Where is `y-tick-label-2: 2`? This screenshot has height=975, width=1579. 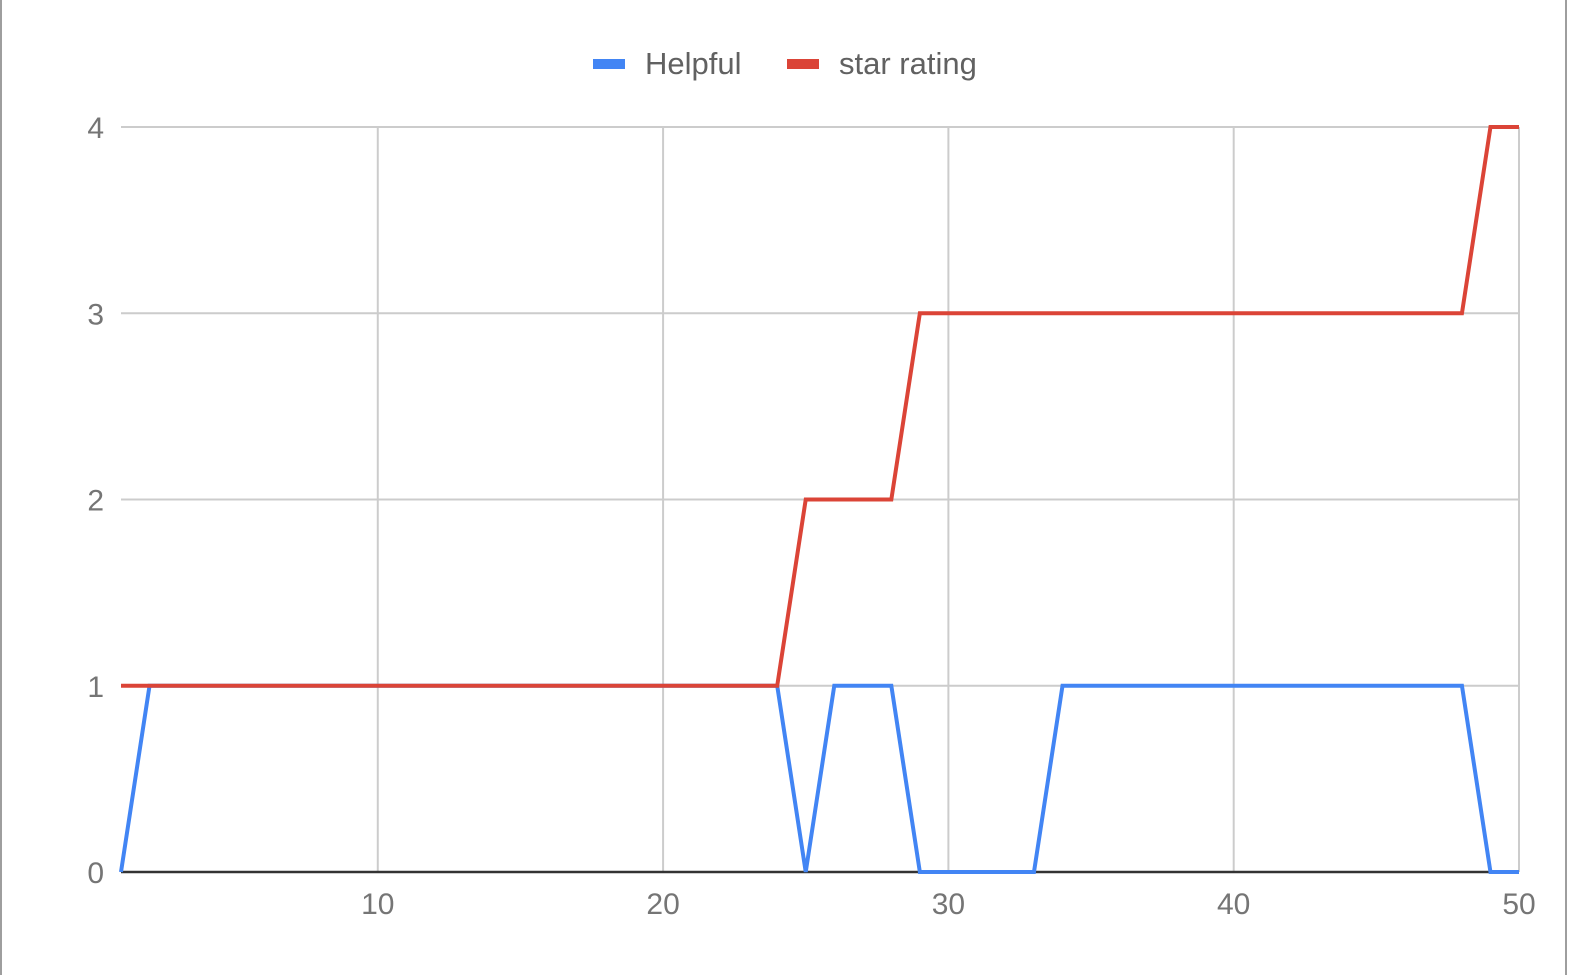
y-tick-label-2: 2 is located at coordinates (95, 501).